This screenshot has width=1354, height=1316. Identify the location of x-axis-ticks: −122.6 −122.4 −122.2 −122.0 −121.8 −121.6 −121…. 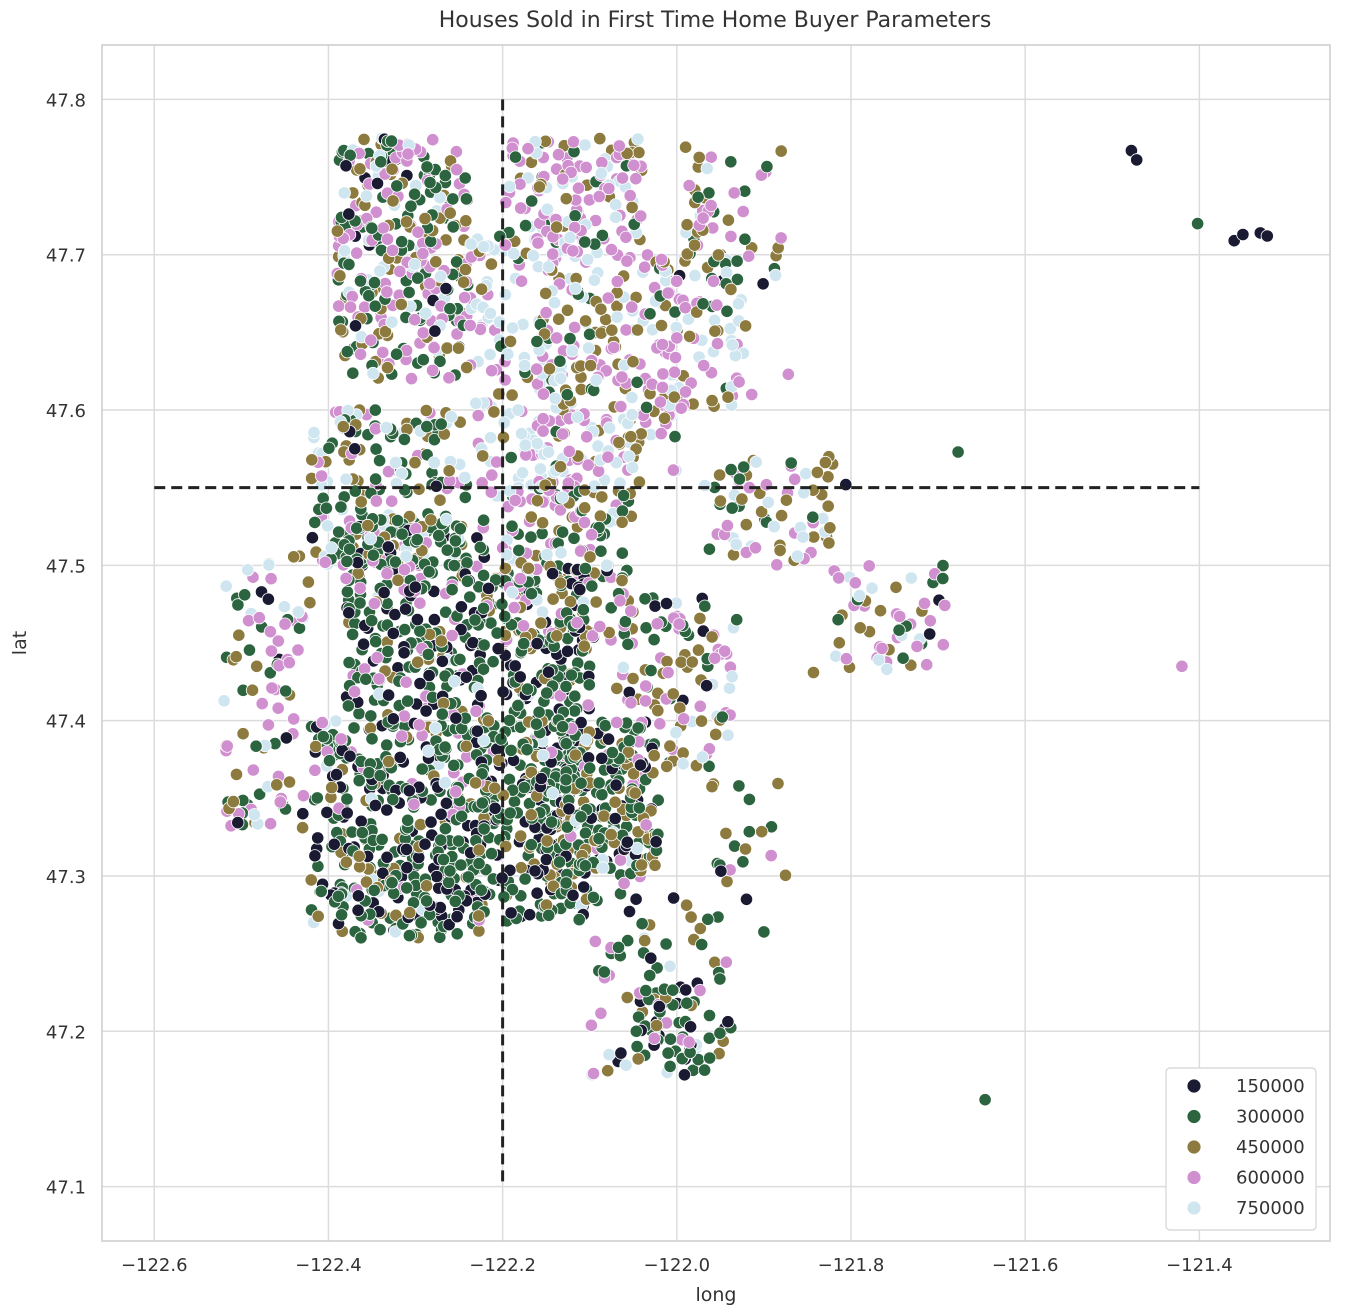
(677, 1265).